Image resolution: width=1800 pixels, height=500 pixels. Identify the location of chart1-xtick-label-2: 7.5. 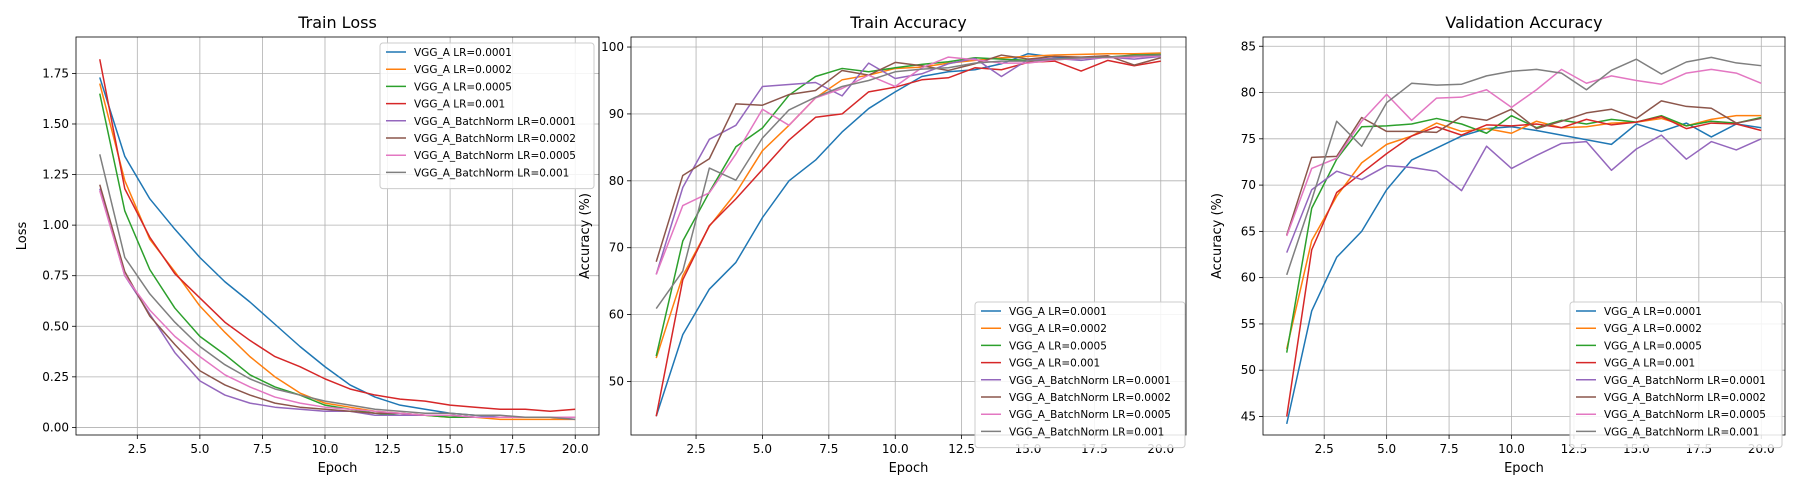
(262, 449).